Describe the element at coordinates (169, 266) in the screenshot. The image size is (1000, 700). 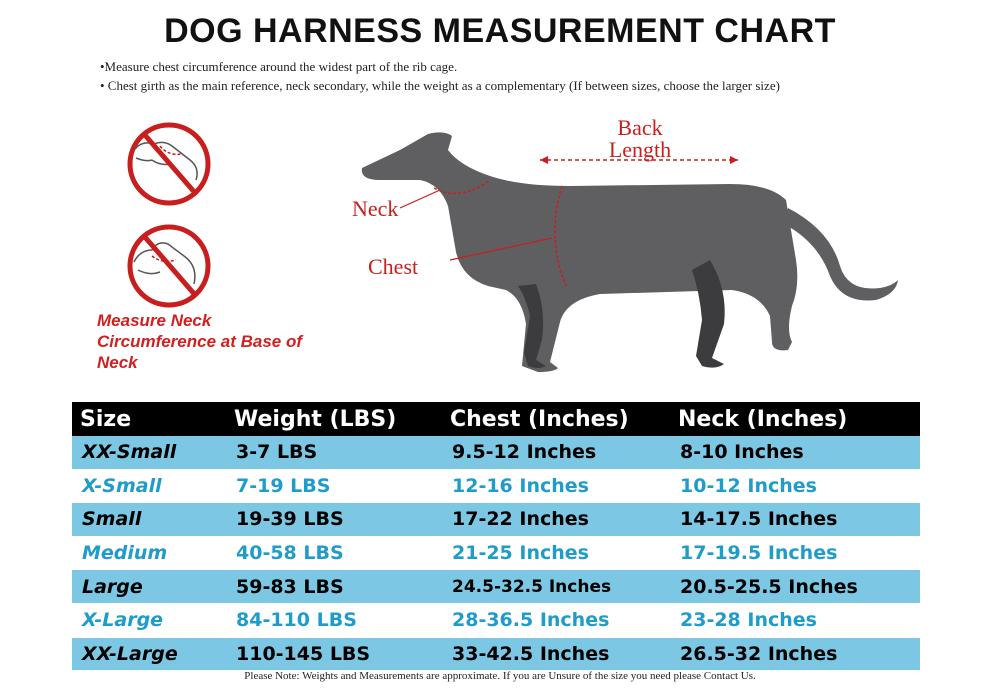
I see `incorrect-throat-measure-icon` at that location.